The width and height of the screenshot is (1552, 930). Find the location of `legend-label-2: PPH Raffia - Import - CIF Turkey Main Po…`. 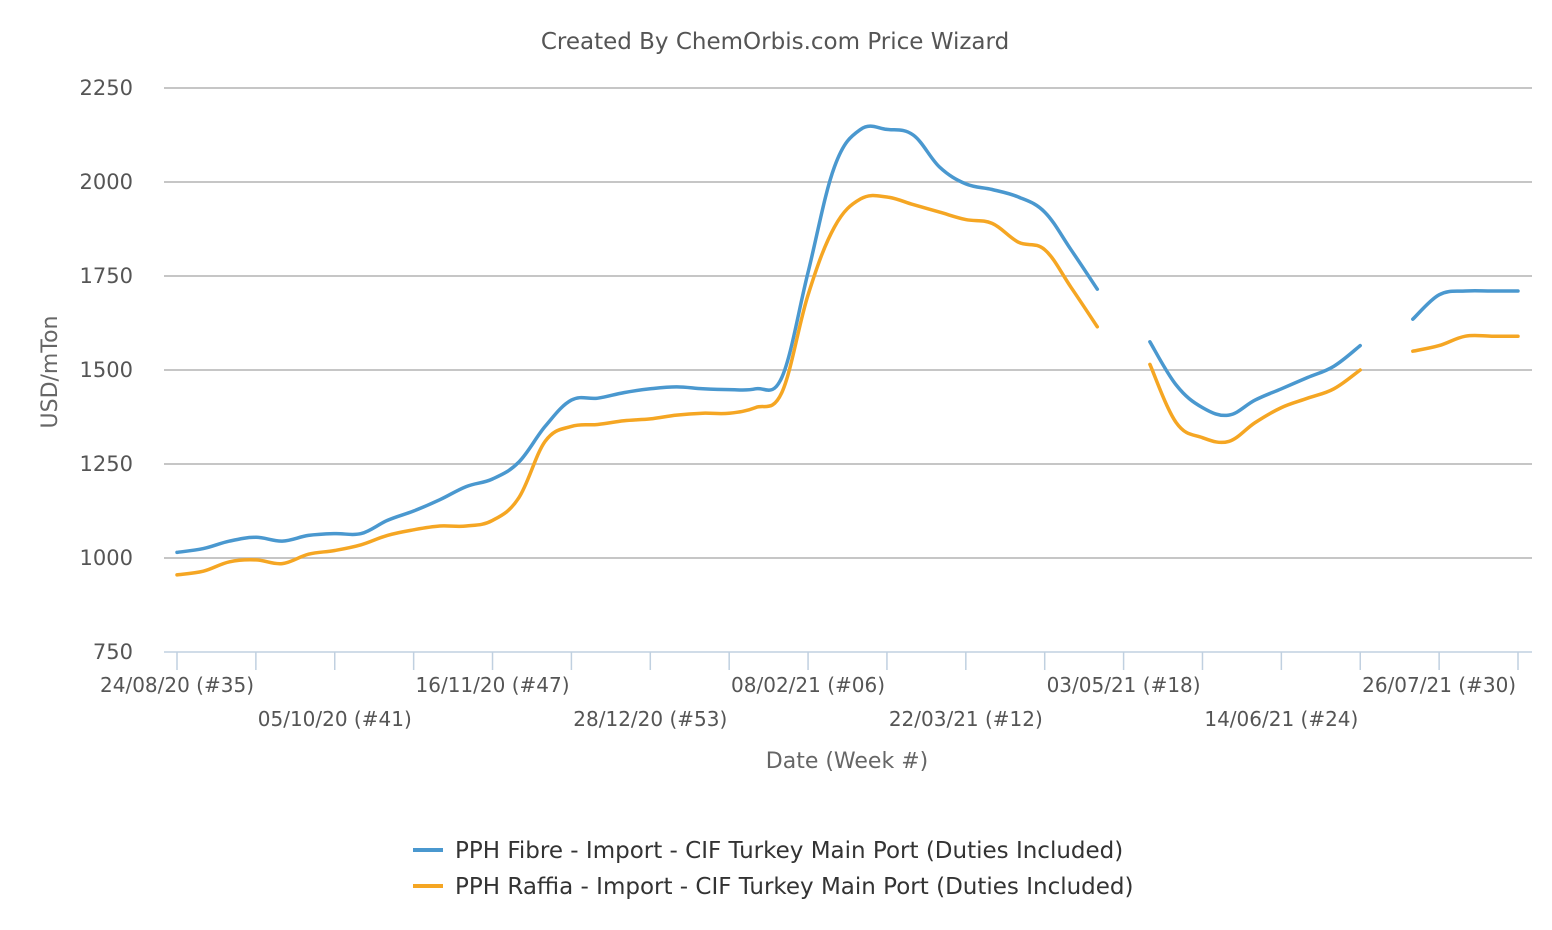

legend-label-2: PPH Raffia - Import - CIF Turkey Main Po… is located at coordinates (794, 887).